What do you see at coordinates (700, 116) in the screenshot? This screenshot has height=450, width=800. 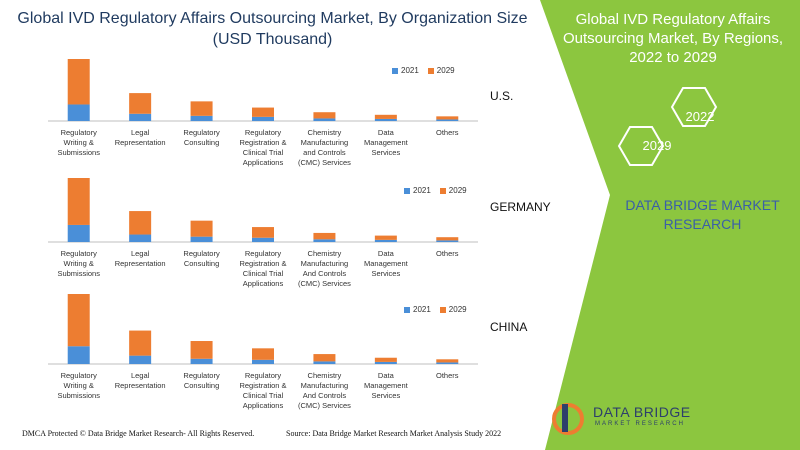 I see `year-2022-label: 2022` at bounding box center [700, 116].